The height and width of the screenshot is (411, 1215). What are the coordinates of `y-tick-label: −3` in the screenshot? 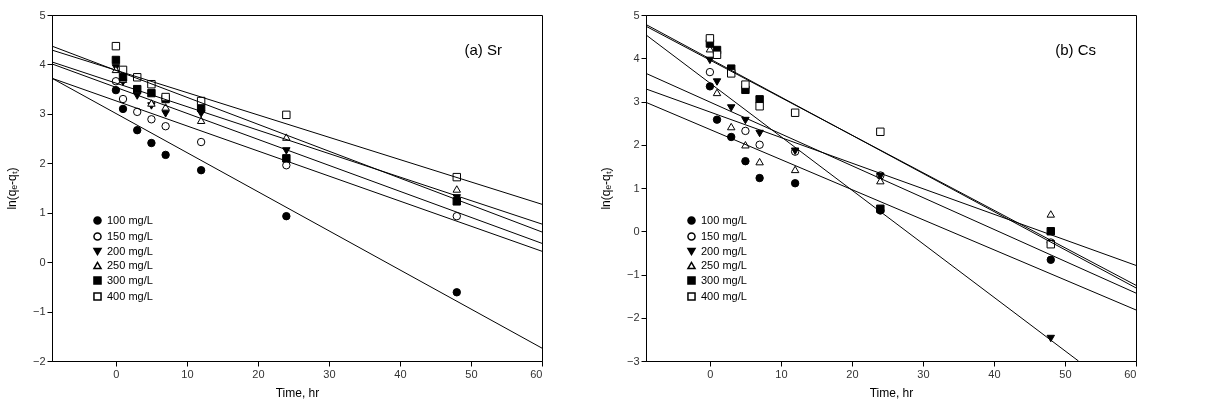 It's located at (633, 360).